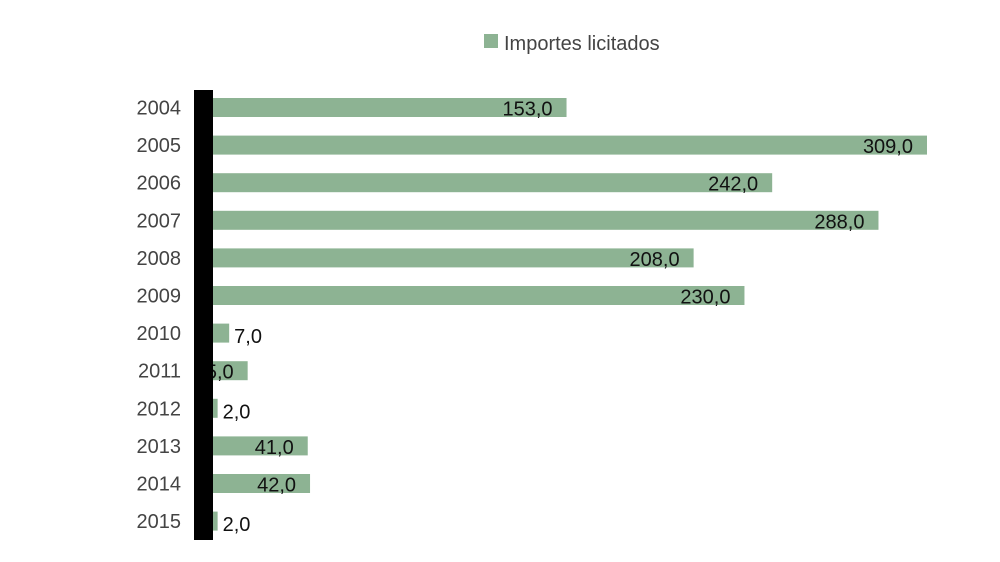 Image resolution: width=1000 pixels, height=562 pixels. What do you see at coordinates (159, 334) in the screenshot?
I see `category-label-2010: 2010` at bounding box center [159, 334].